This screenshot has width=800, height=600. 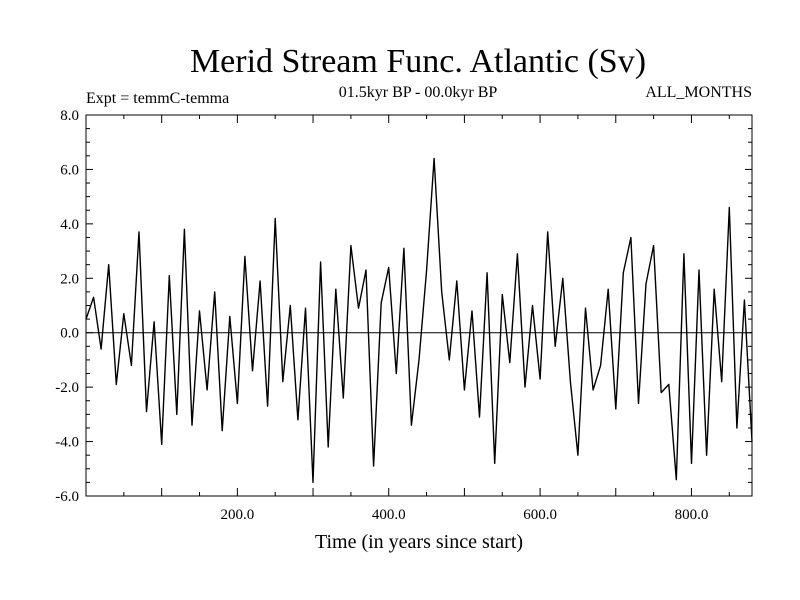 I want to click on y-tick-label: -4.0, so click(x=67, y=443).